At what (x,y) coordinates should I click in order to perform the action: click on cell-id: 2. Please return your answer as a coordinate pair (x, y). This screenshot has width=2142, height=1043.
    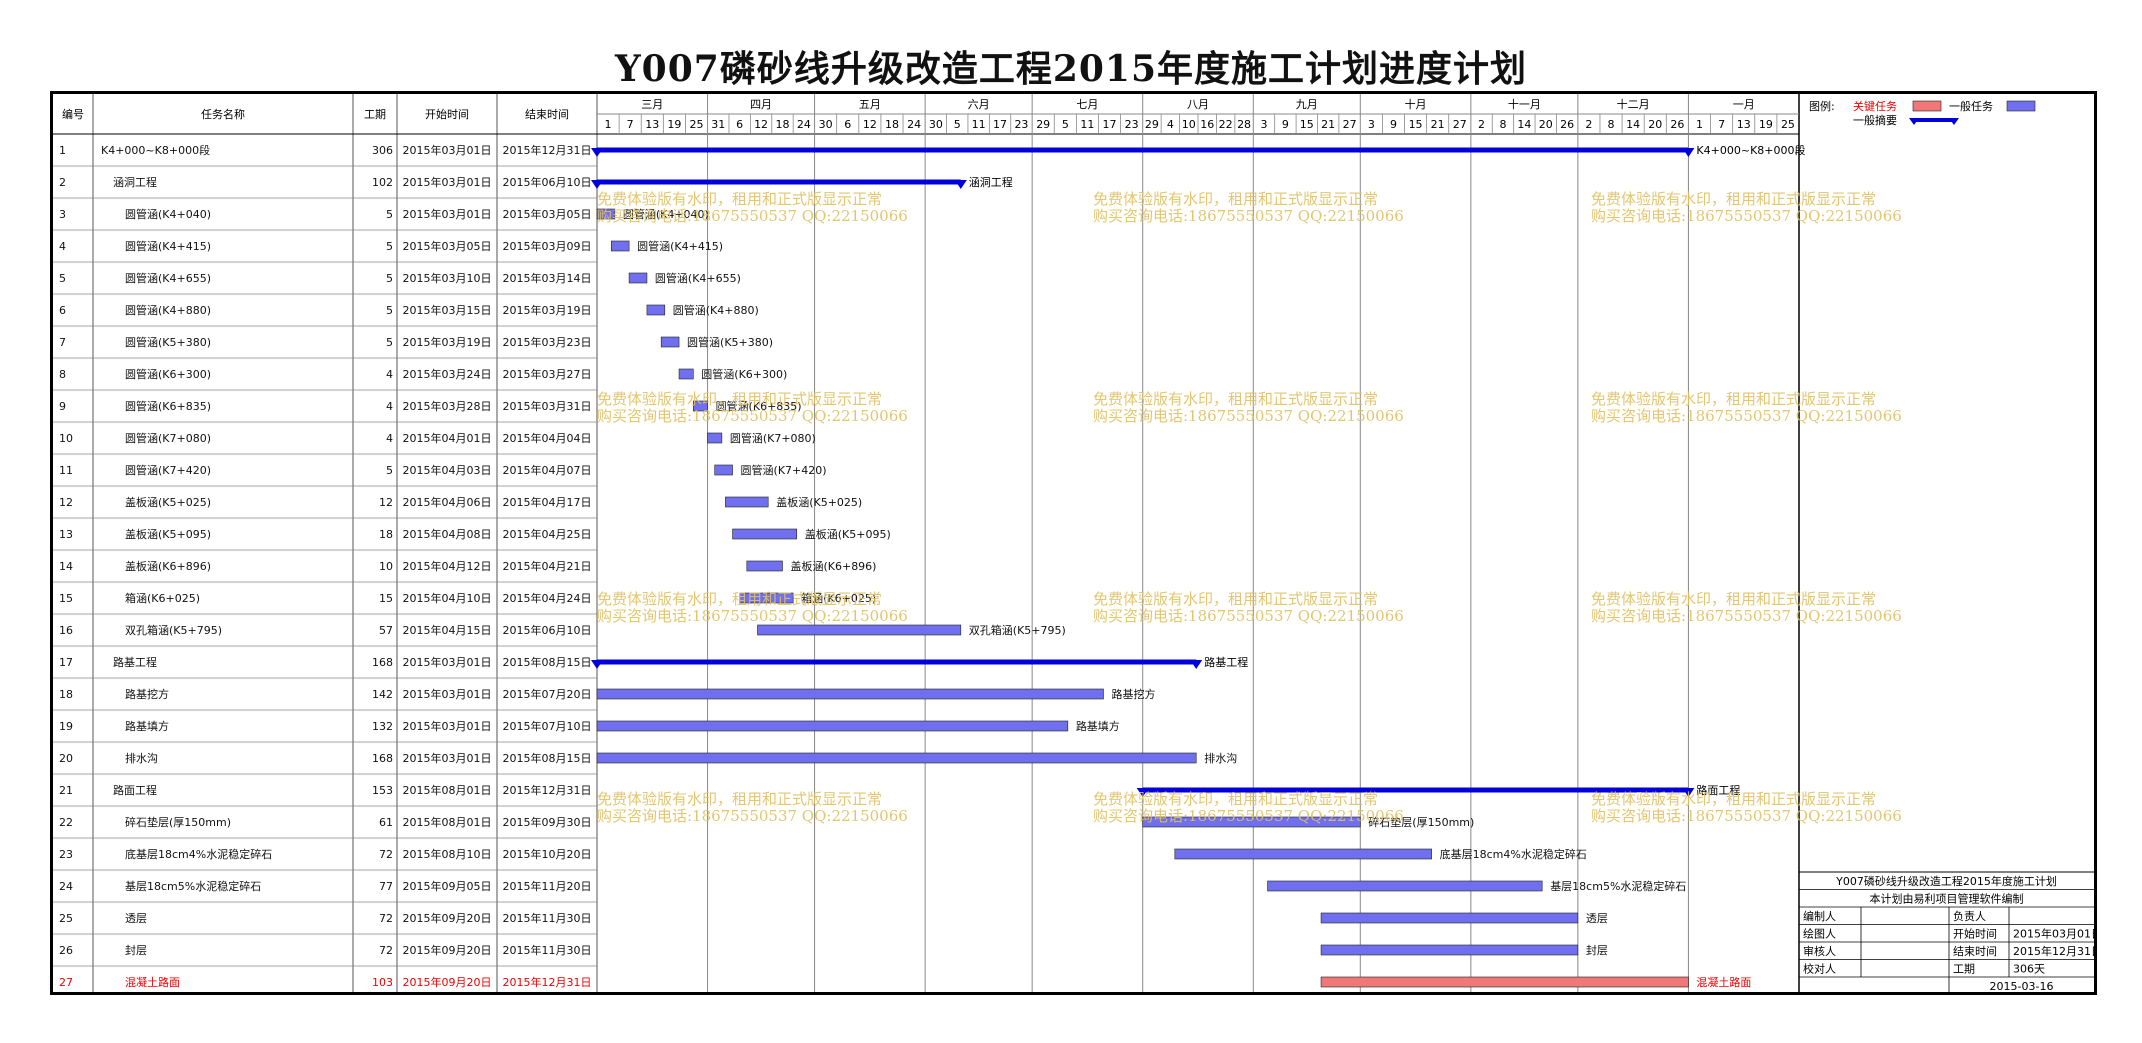
    Looking at the image, I should click on (62, 182).